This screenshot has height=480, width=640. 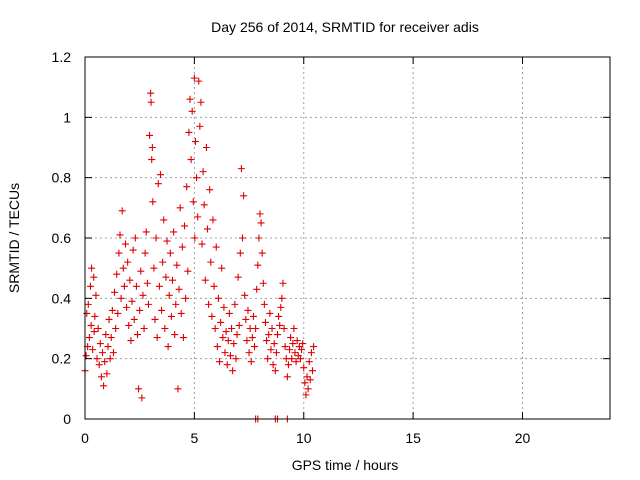 I want to click on y-axis-label: SRMTID / TECUs, so click(x=14, y=238).